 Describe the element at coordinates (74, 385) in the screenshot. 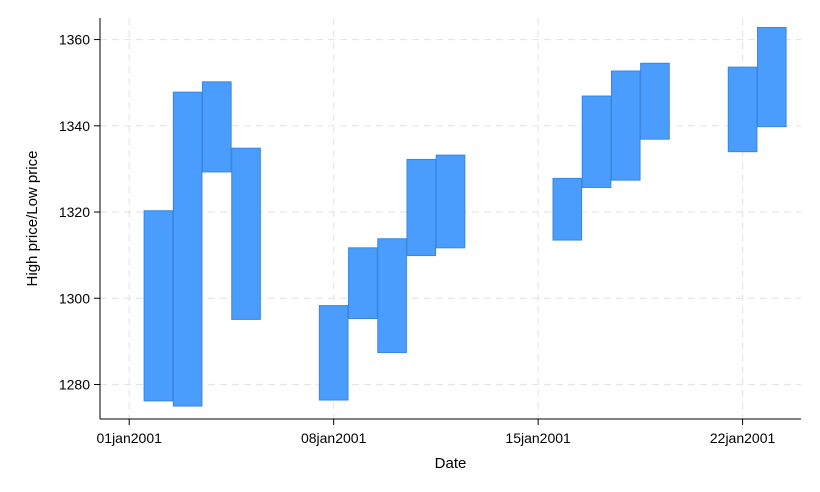

I see `y-tick-label: 1280` at that location.